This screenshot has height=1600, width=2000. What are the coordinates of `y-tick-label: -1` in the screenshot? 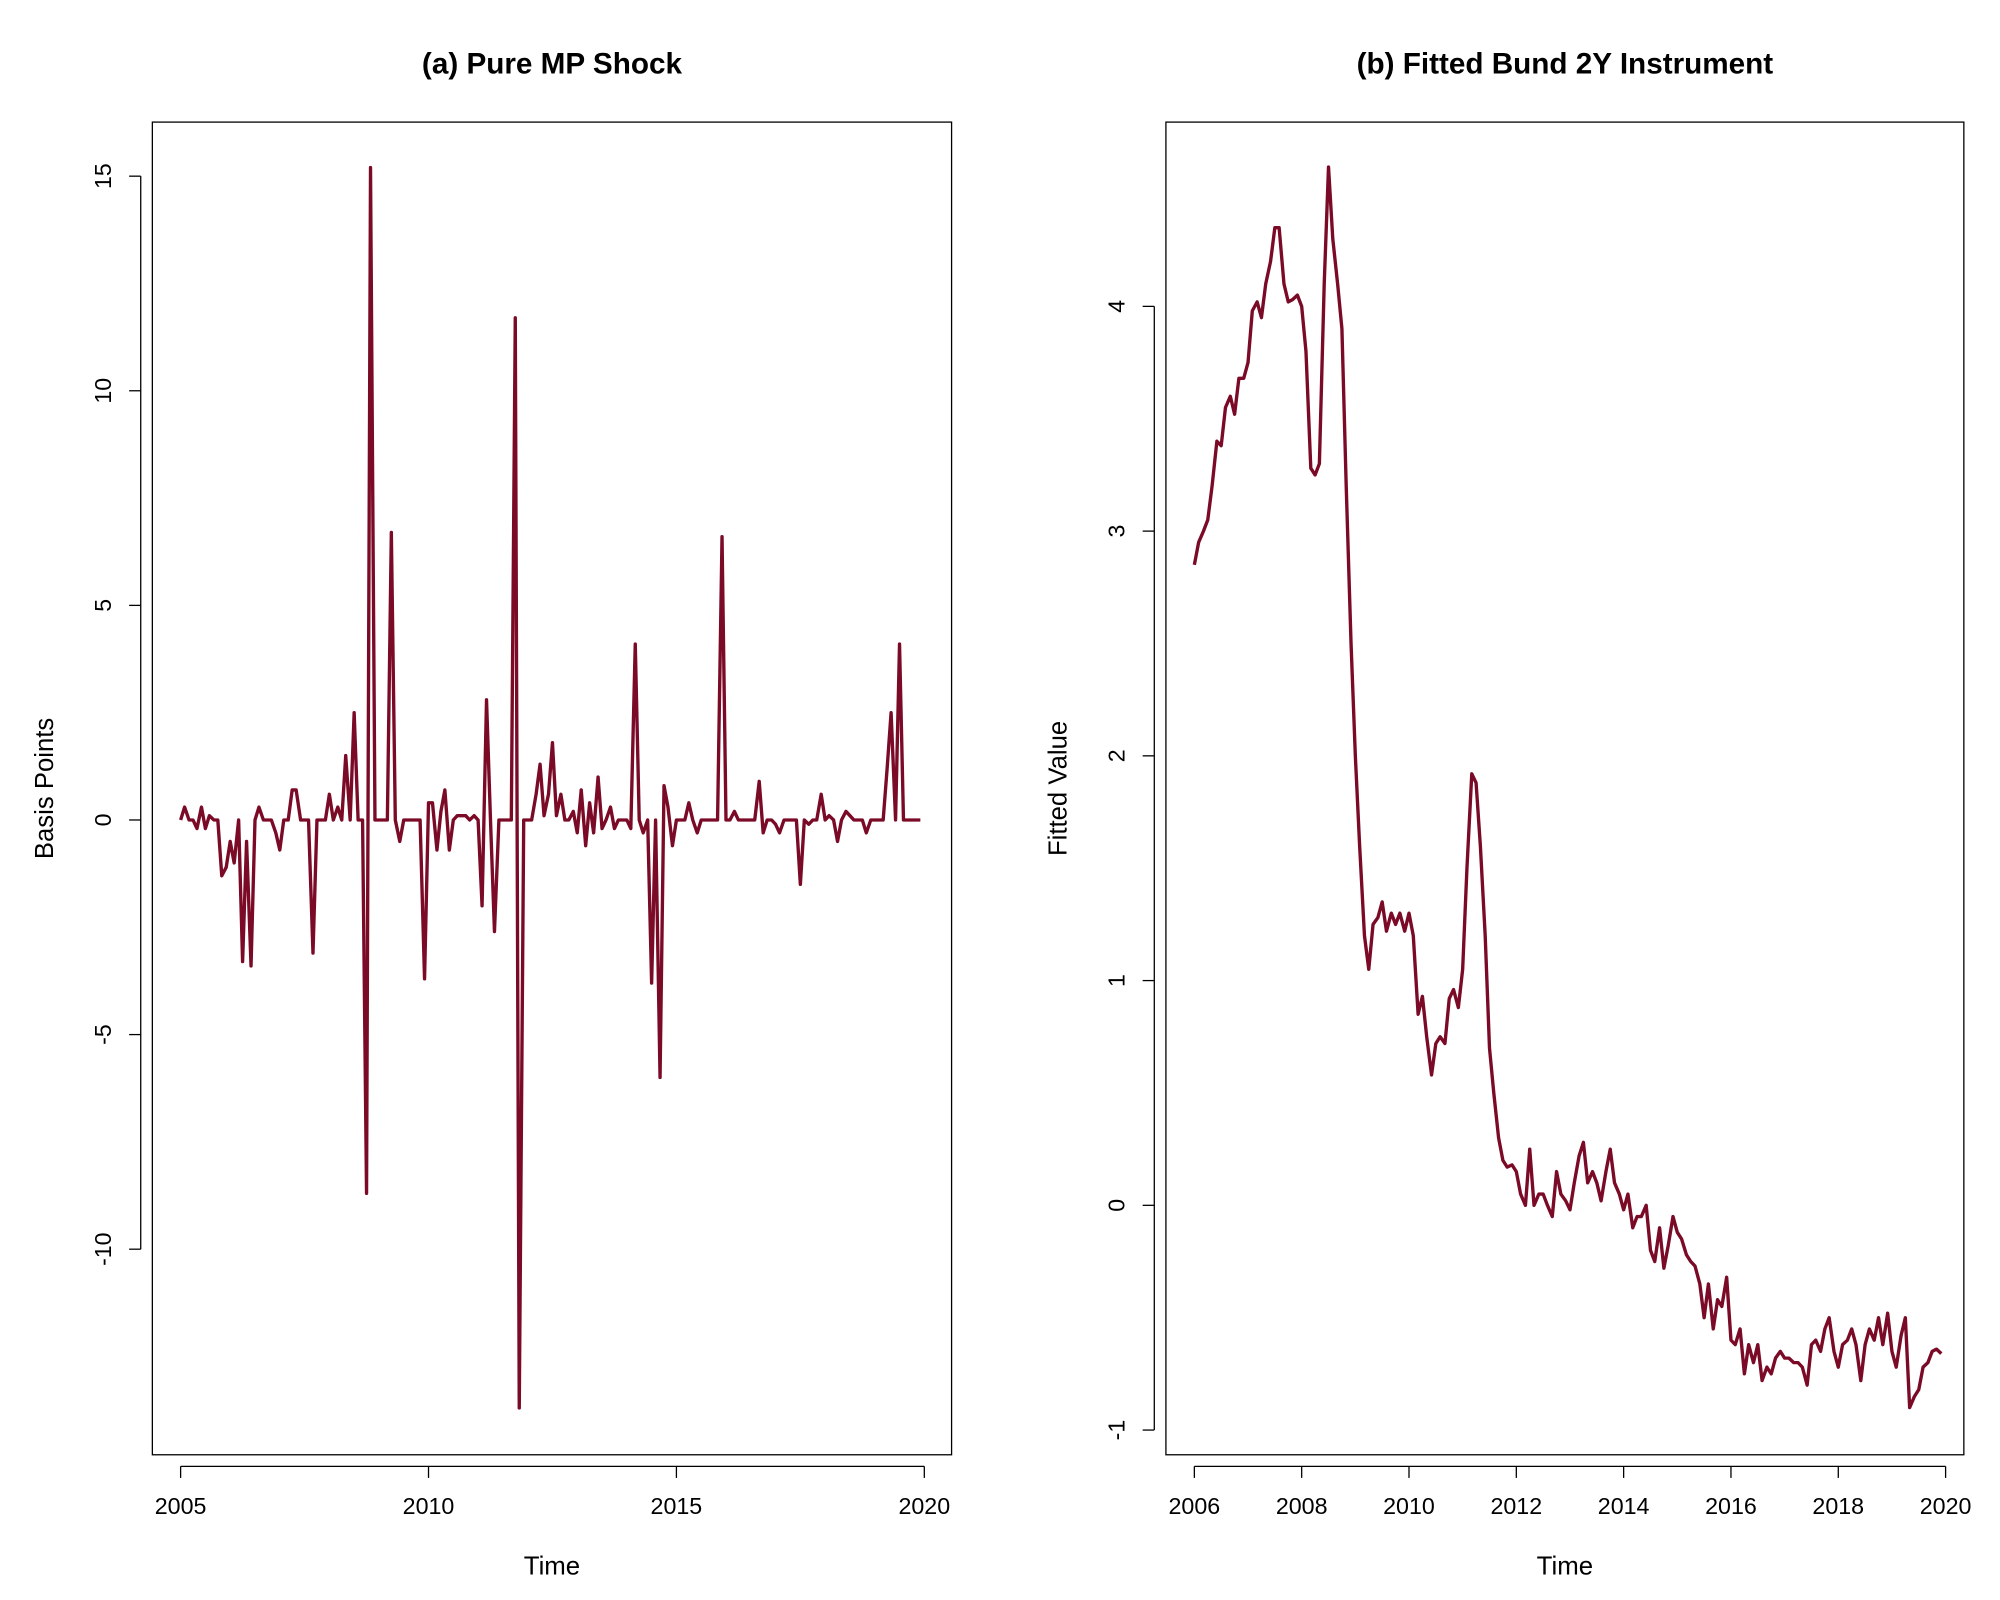 It's located at (1117, 1430).